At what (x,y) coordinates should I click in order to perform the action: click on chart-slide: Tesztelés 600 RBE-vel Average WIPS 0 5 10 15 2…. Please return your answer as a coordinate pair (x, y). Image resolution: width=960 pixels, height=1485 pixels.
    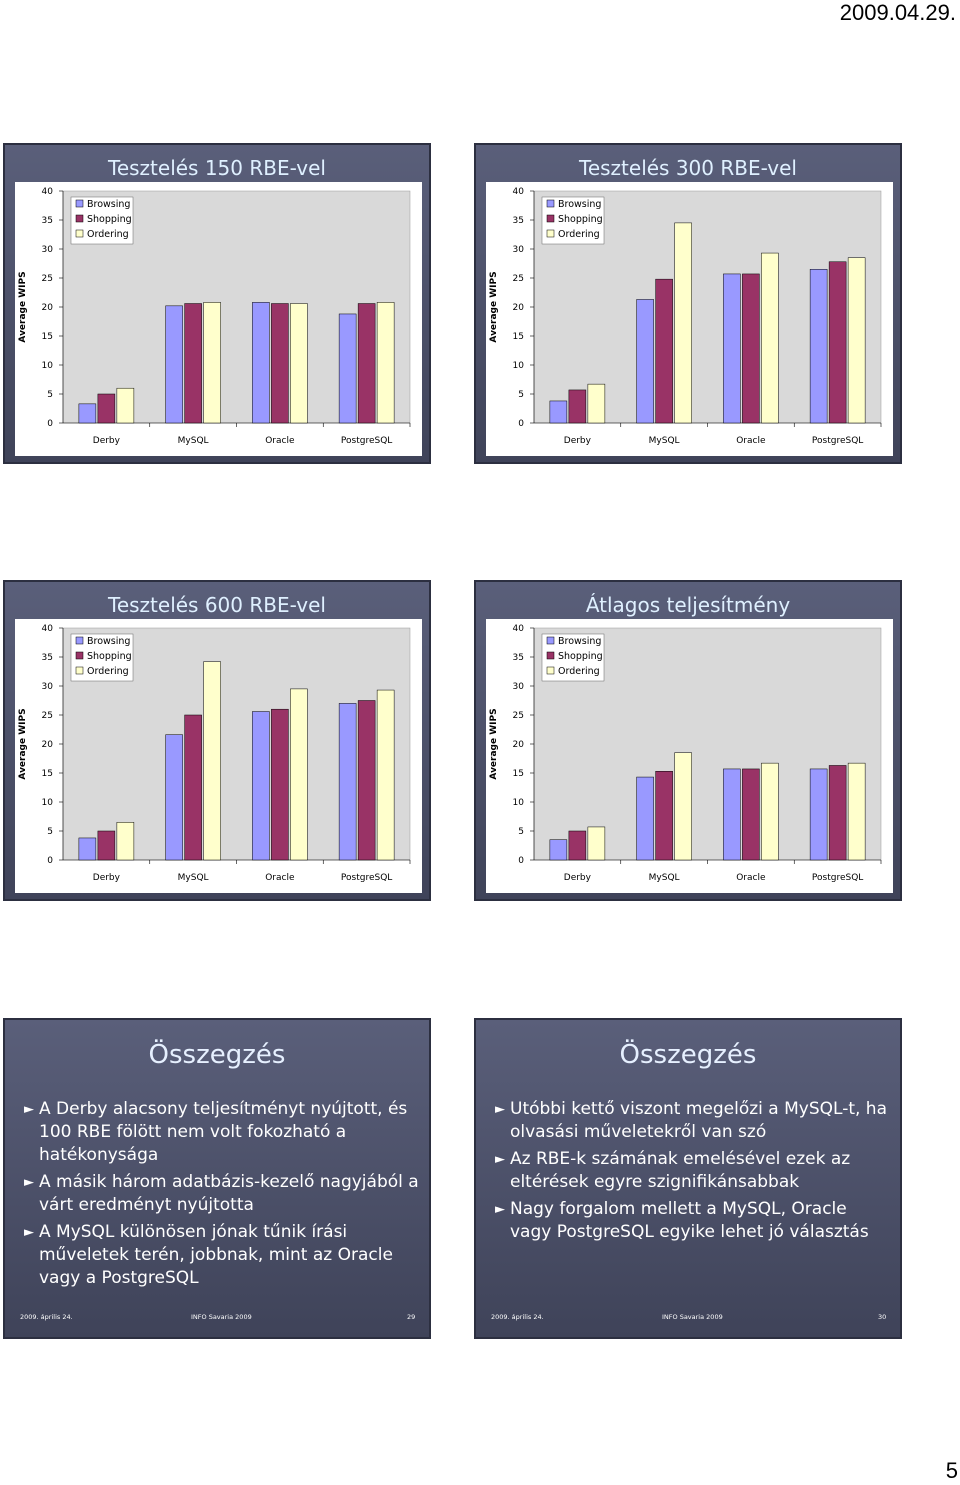
    Looking at the image, I should click on (217, 740).